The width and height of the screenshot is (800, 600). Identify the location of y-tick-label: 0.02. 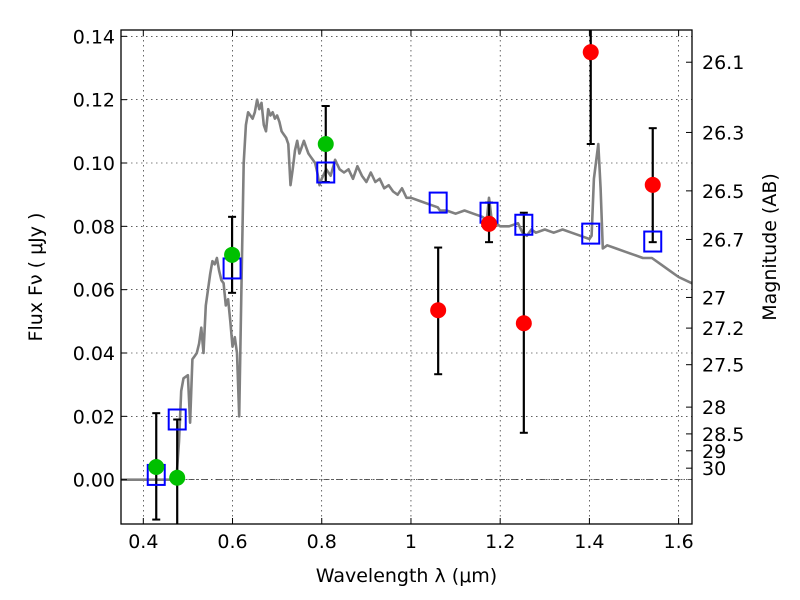
(94, 417).